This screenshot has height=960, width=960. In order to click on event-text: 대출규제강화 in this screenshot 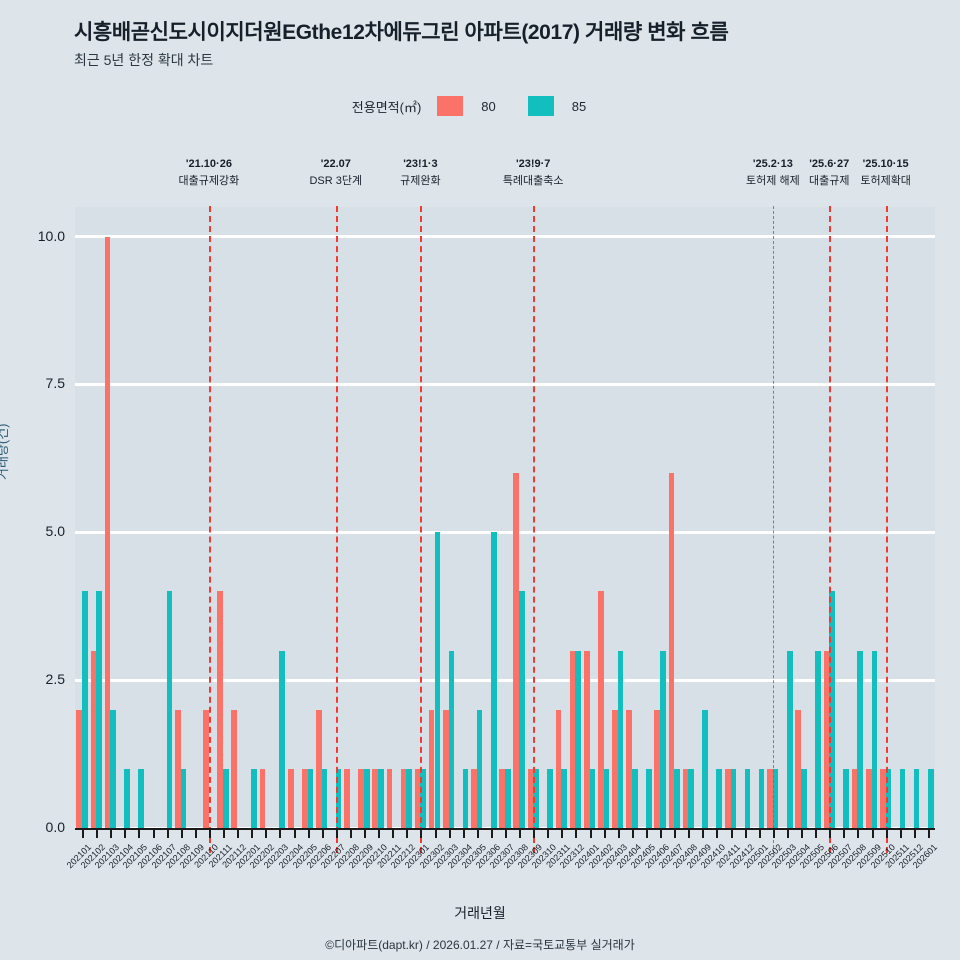, I will do `click(209, 181)`.